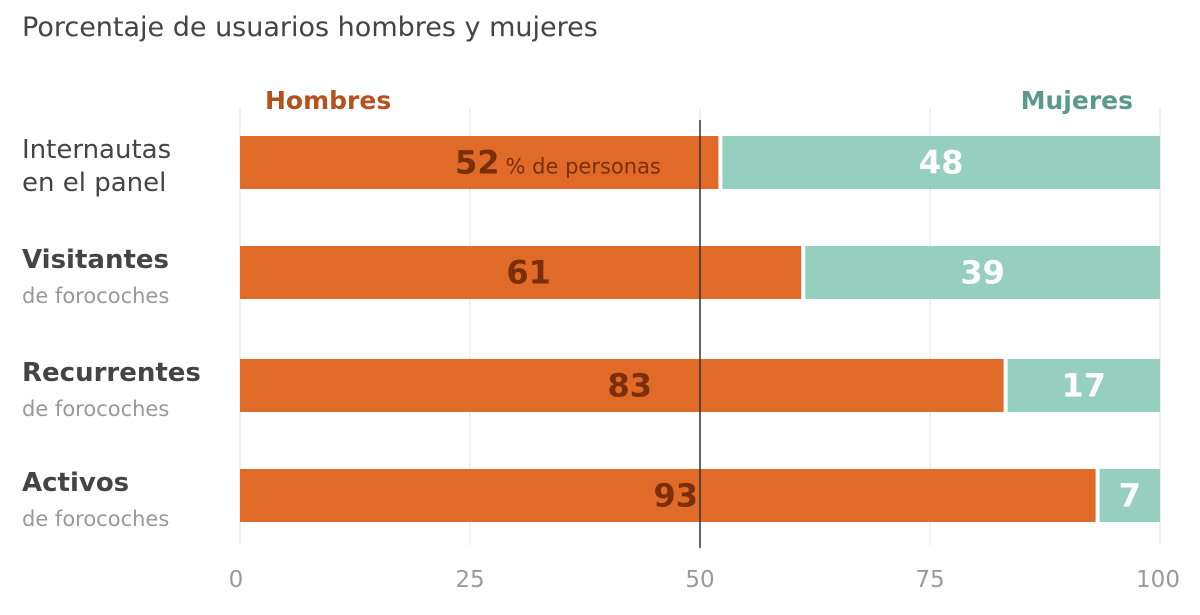 The height and width of the screenshot is (615, 1200). I want to click on value-unit-note: % de personas, so click(583, 167).